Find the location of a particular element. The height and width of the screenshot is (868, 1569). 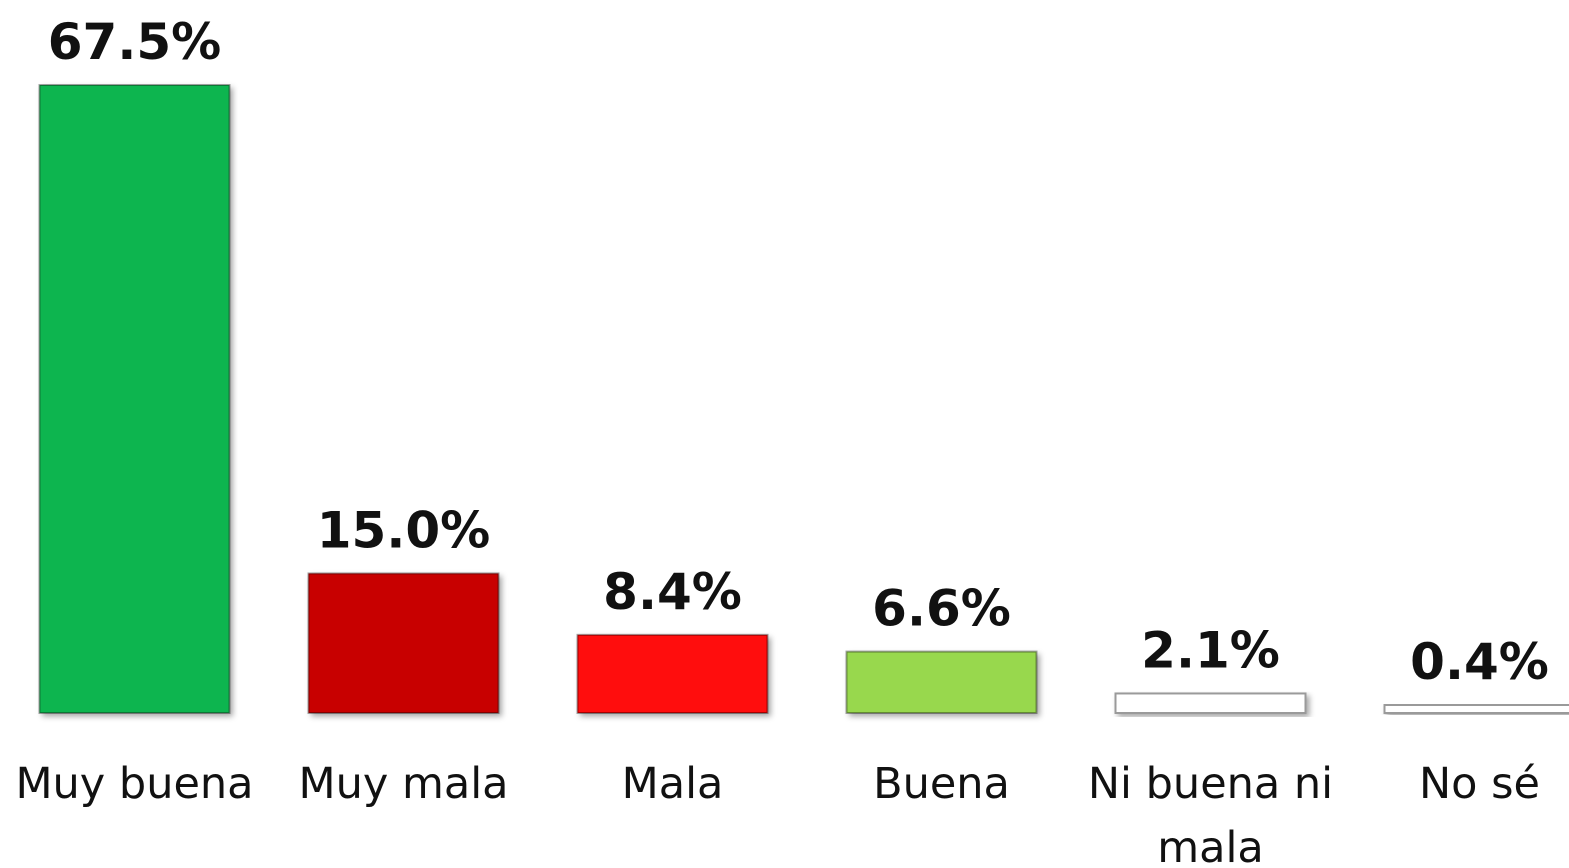

value-label: 8.4% is located at coordinates (672, 592).